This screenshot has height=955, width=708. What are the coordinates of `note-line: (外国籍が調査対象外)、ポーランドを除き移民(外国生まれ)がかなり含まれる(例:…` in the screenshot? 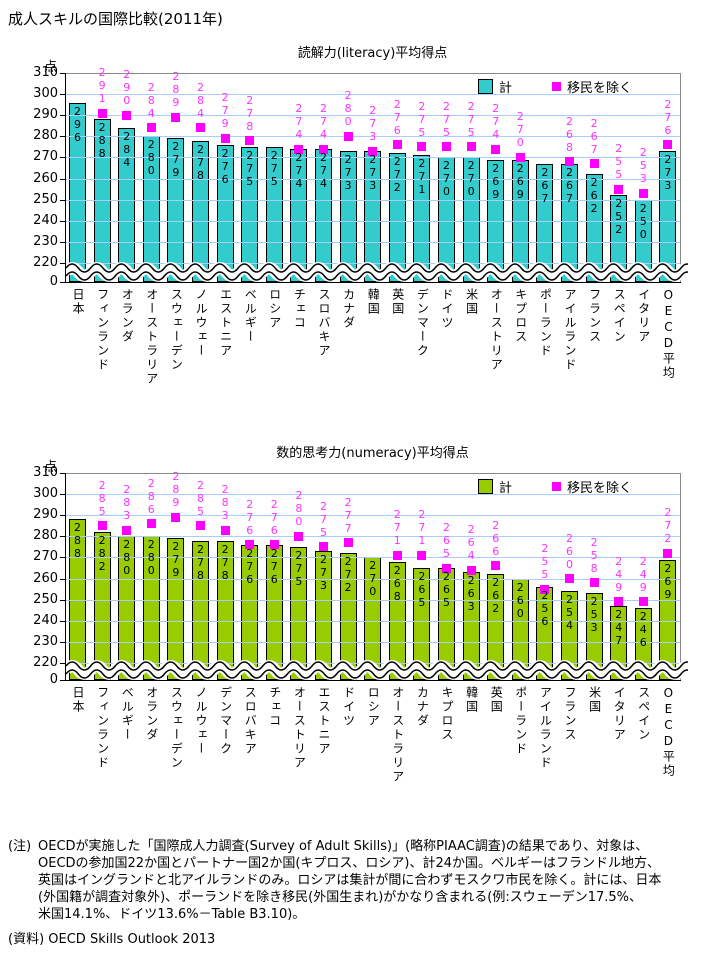 It's located at (340, 897).